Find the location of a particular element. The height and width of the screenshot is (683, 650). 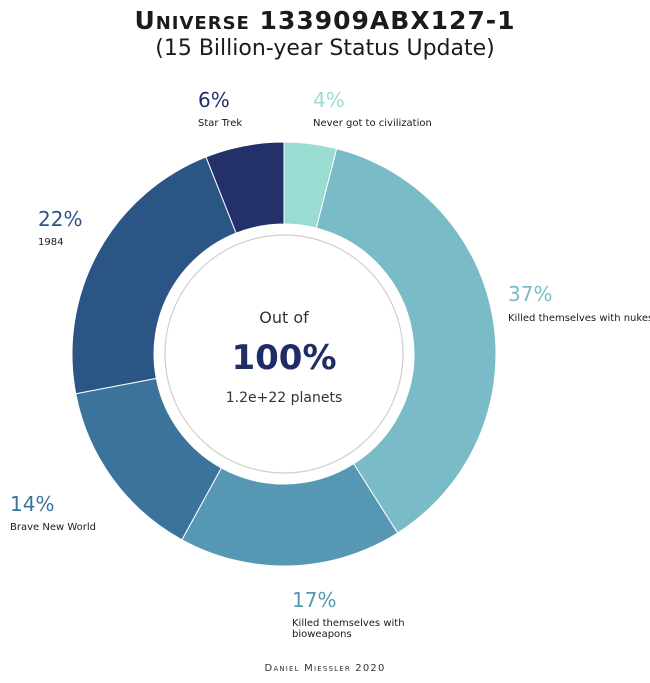

slice-category-label: Never got to civilization is located at coordinates (372, 123).